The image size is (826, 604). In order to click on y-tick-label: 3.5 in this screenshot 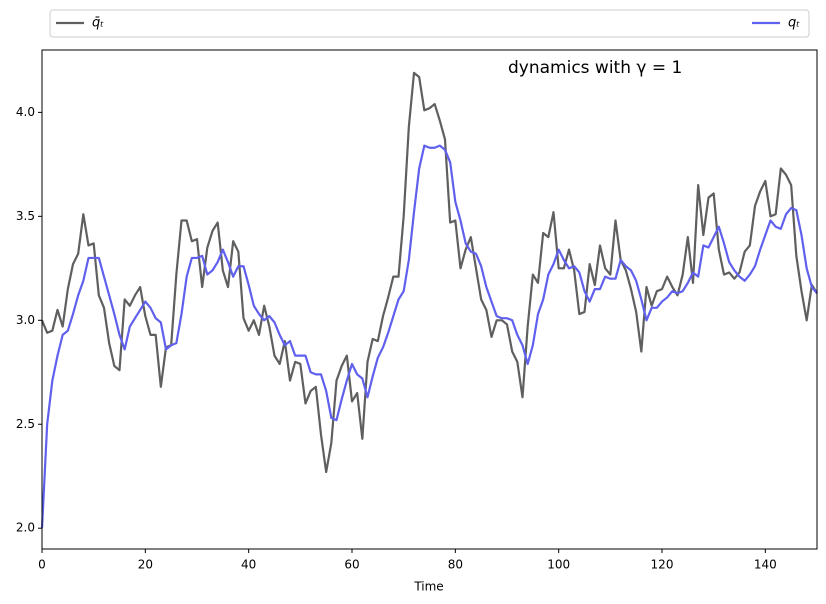, I will do `click(25, 216)`.